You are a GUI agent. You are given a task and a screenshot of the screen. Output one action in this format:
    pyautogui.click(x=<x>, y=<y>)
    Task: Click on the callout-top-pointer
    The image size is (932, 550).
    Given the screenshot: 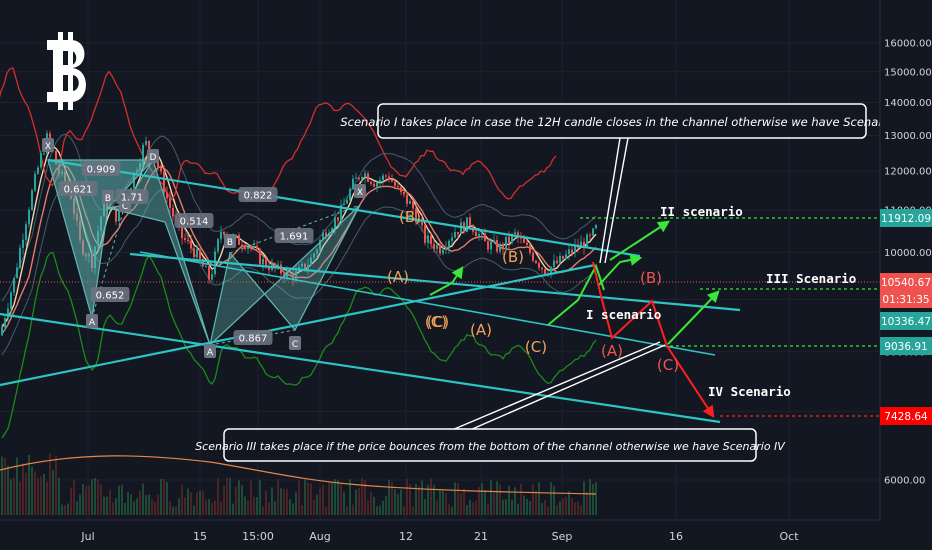 What is the action you would take?
    pyautogui.click(x=614, y=200)
    